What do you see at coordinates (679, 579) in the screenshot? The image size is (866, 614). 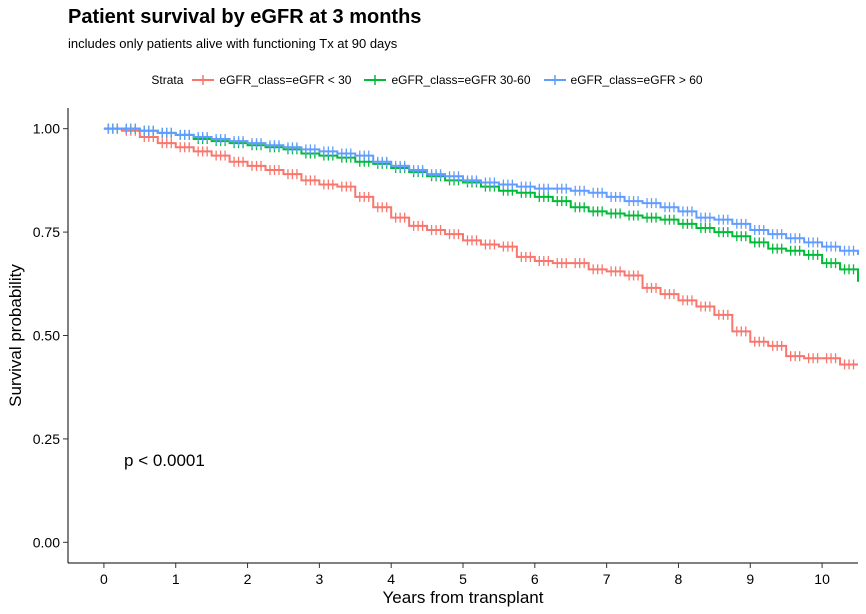 I see `x-tick-label: 8` at bounding box center [679, 579].